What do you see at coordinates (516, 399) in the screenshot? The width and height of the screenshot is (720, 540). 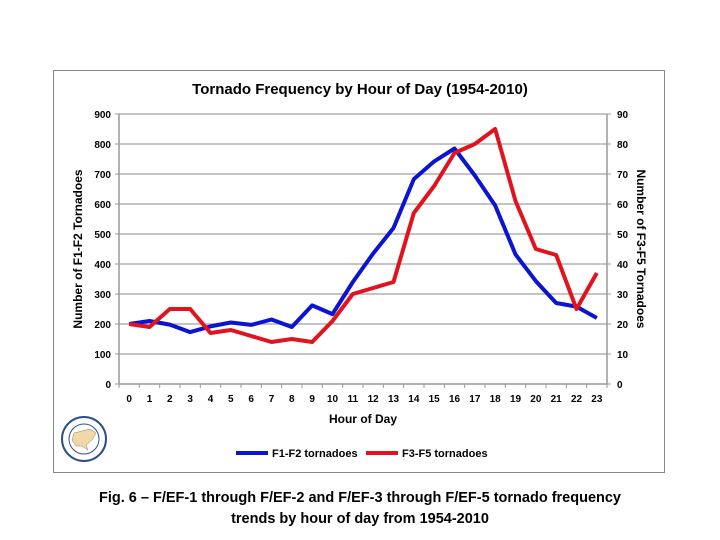 I see `x-tick-label: 19` at bounding box center [516, 399].